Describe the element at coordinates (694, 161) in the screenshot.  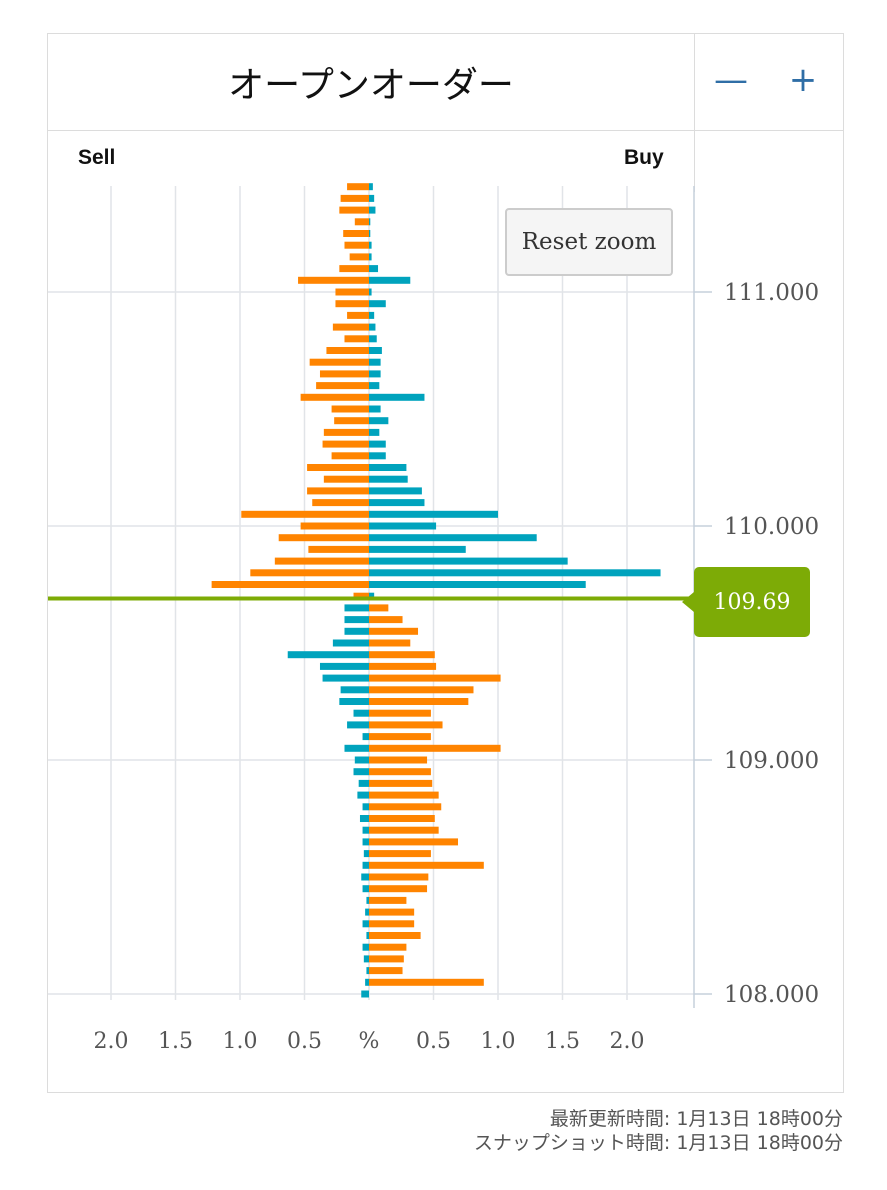
I see `header-right-divider` at that location.